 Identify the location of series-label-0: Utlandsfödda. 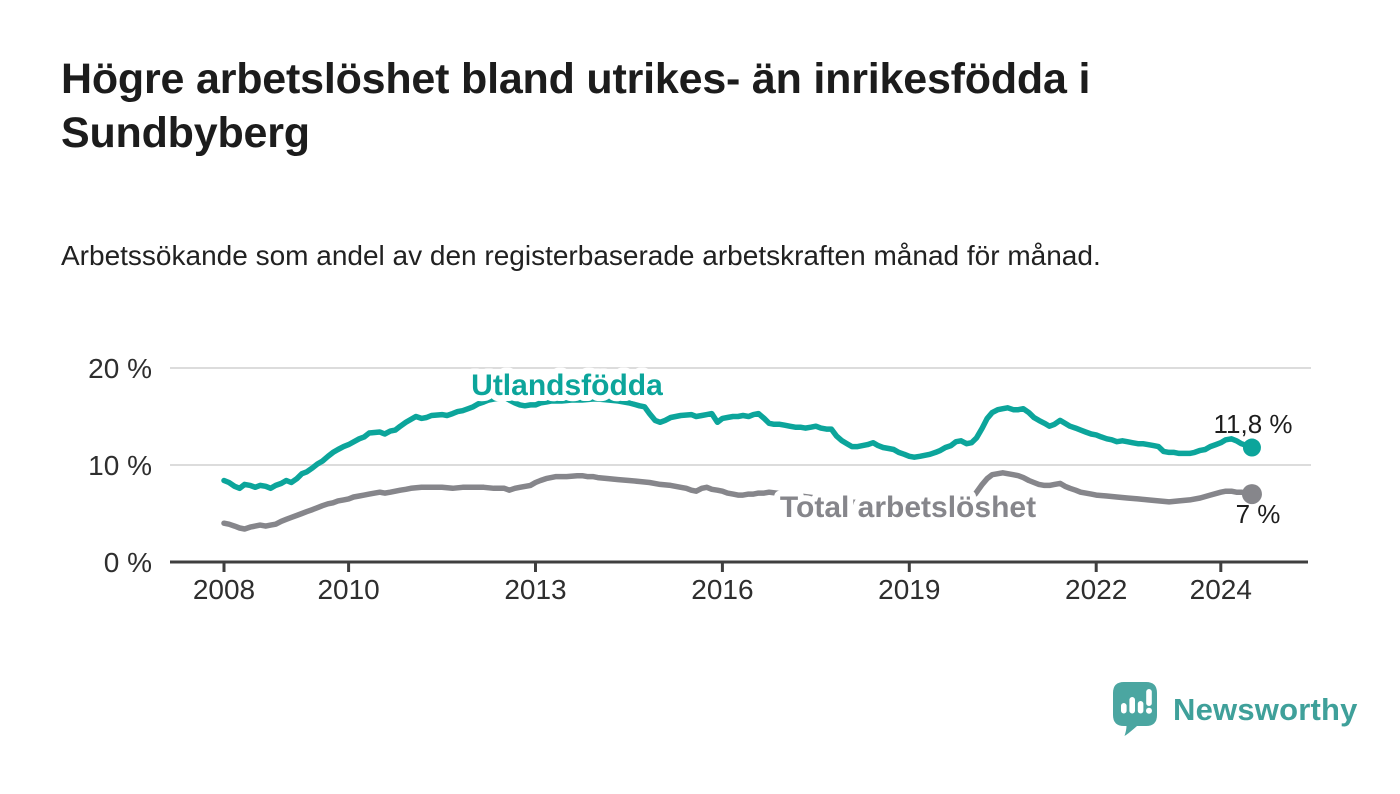
(567, 385).